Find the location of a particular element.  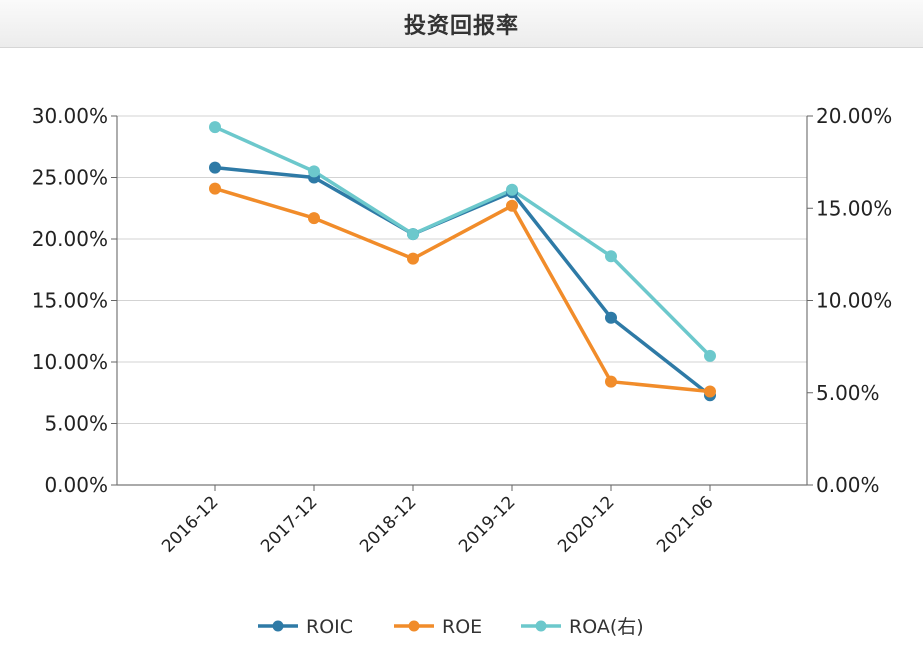

left-tick-label: 10.00% is located at coordinates (70, 362).